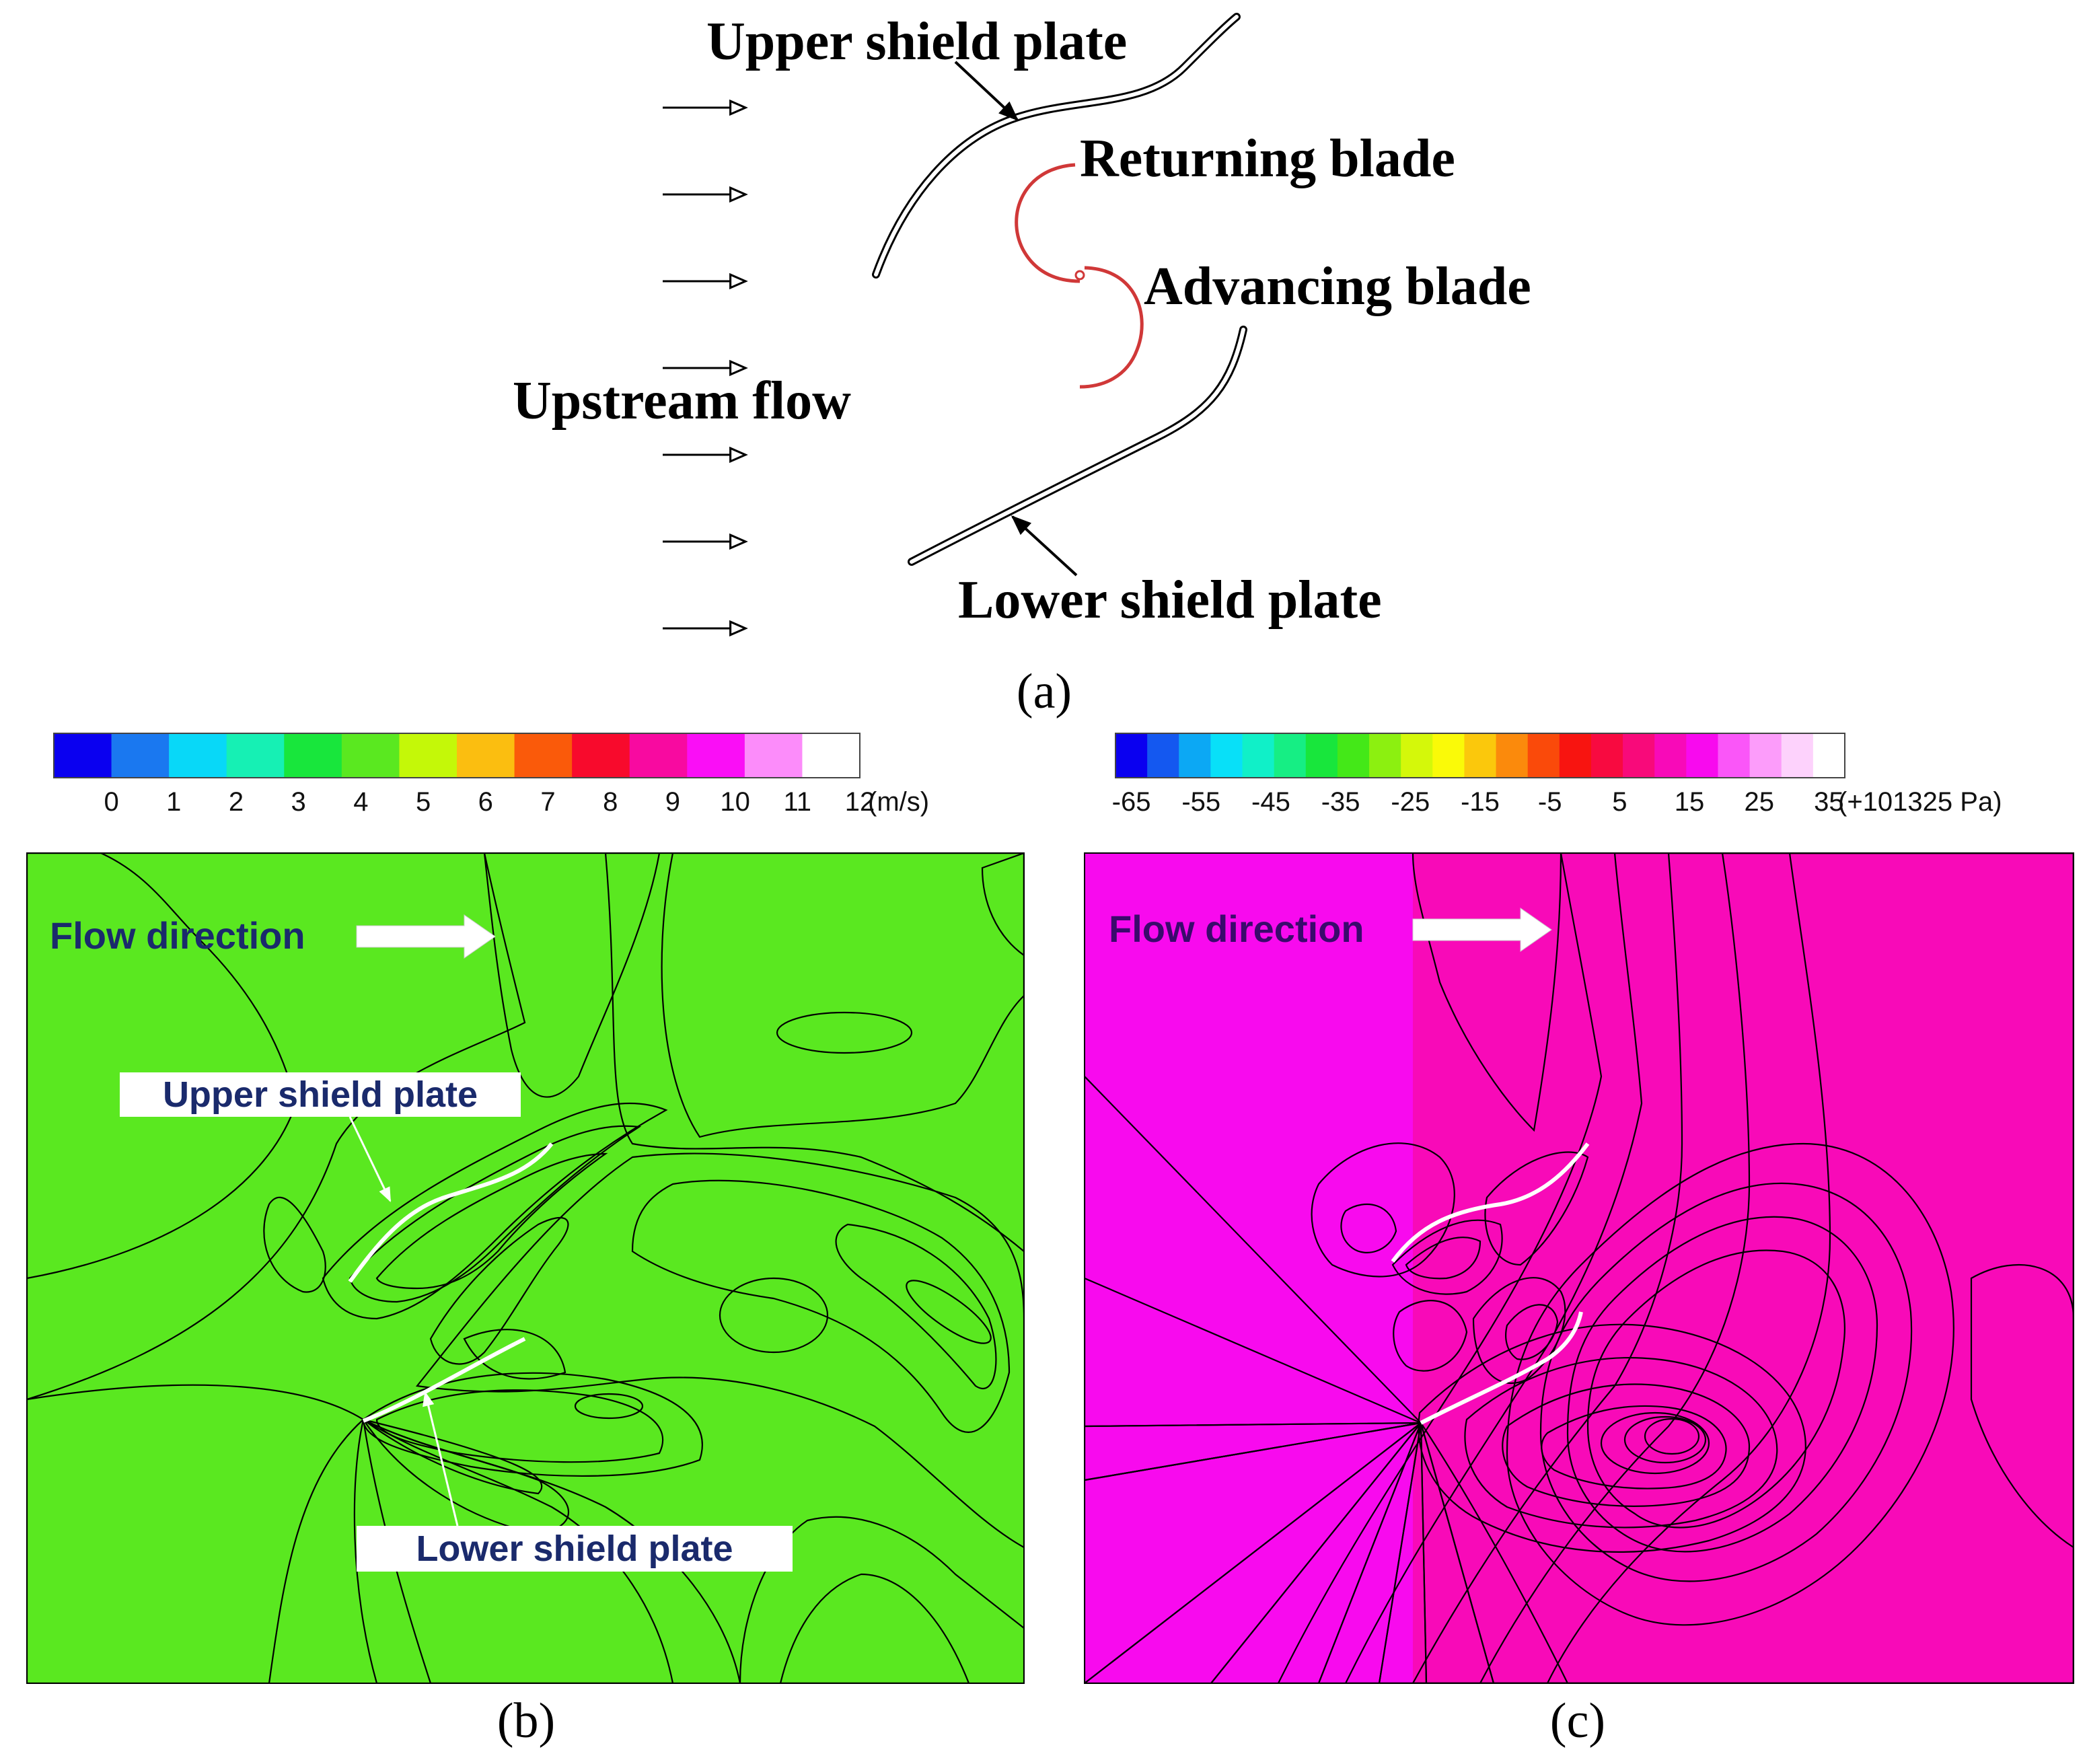 Image resolution: width=2087 pixels, height=1764 pixels. Describe the element at coordinates (1044, 692) in the screenshot. I see `caption-a: (a)` at that location.